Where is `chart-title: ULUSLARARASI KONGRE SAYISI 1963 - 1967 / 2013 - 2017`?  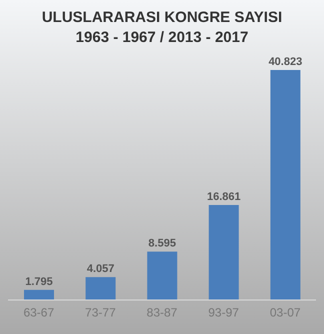
chart-title: ULUSLARARASI KONGRE SAYISI 1963 - 1967 / 2013 - 2017 is located at coordinates (162, 28).